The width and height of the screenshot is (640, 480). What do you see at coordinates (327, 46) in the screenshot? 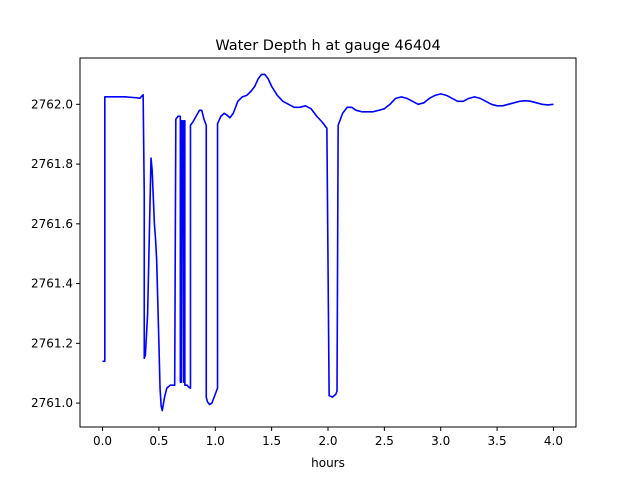
I see `chart-title: Water Depth h at gauge 46404` at bounding box center [327, 46].